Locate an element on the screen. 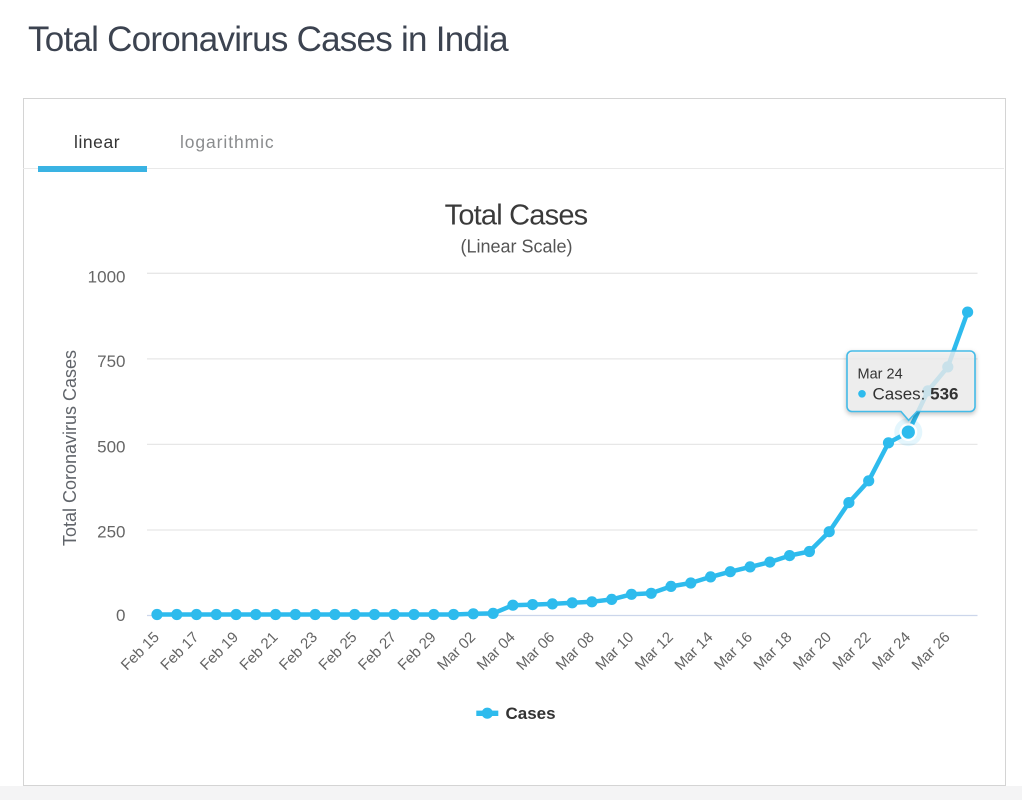 This screenshot has width=1022, height=800. svg-text: (Linear Scale) is located at coordinates (516, 246).